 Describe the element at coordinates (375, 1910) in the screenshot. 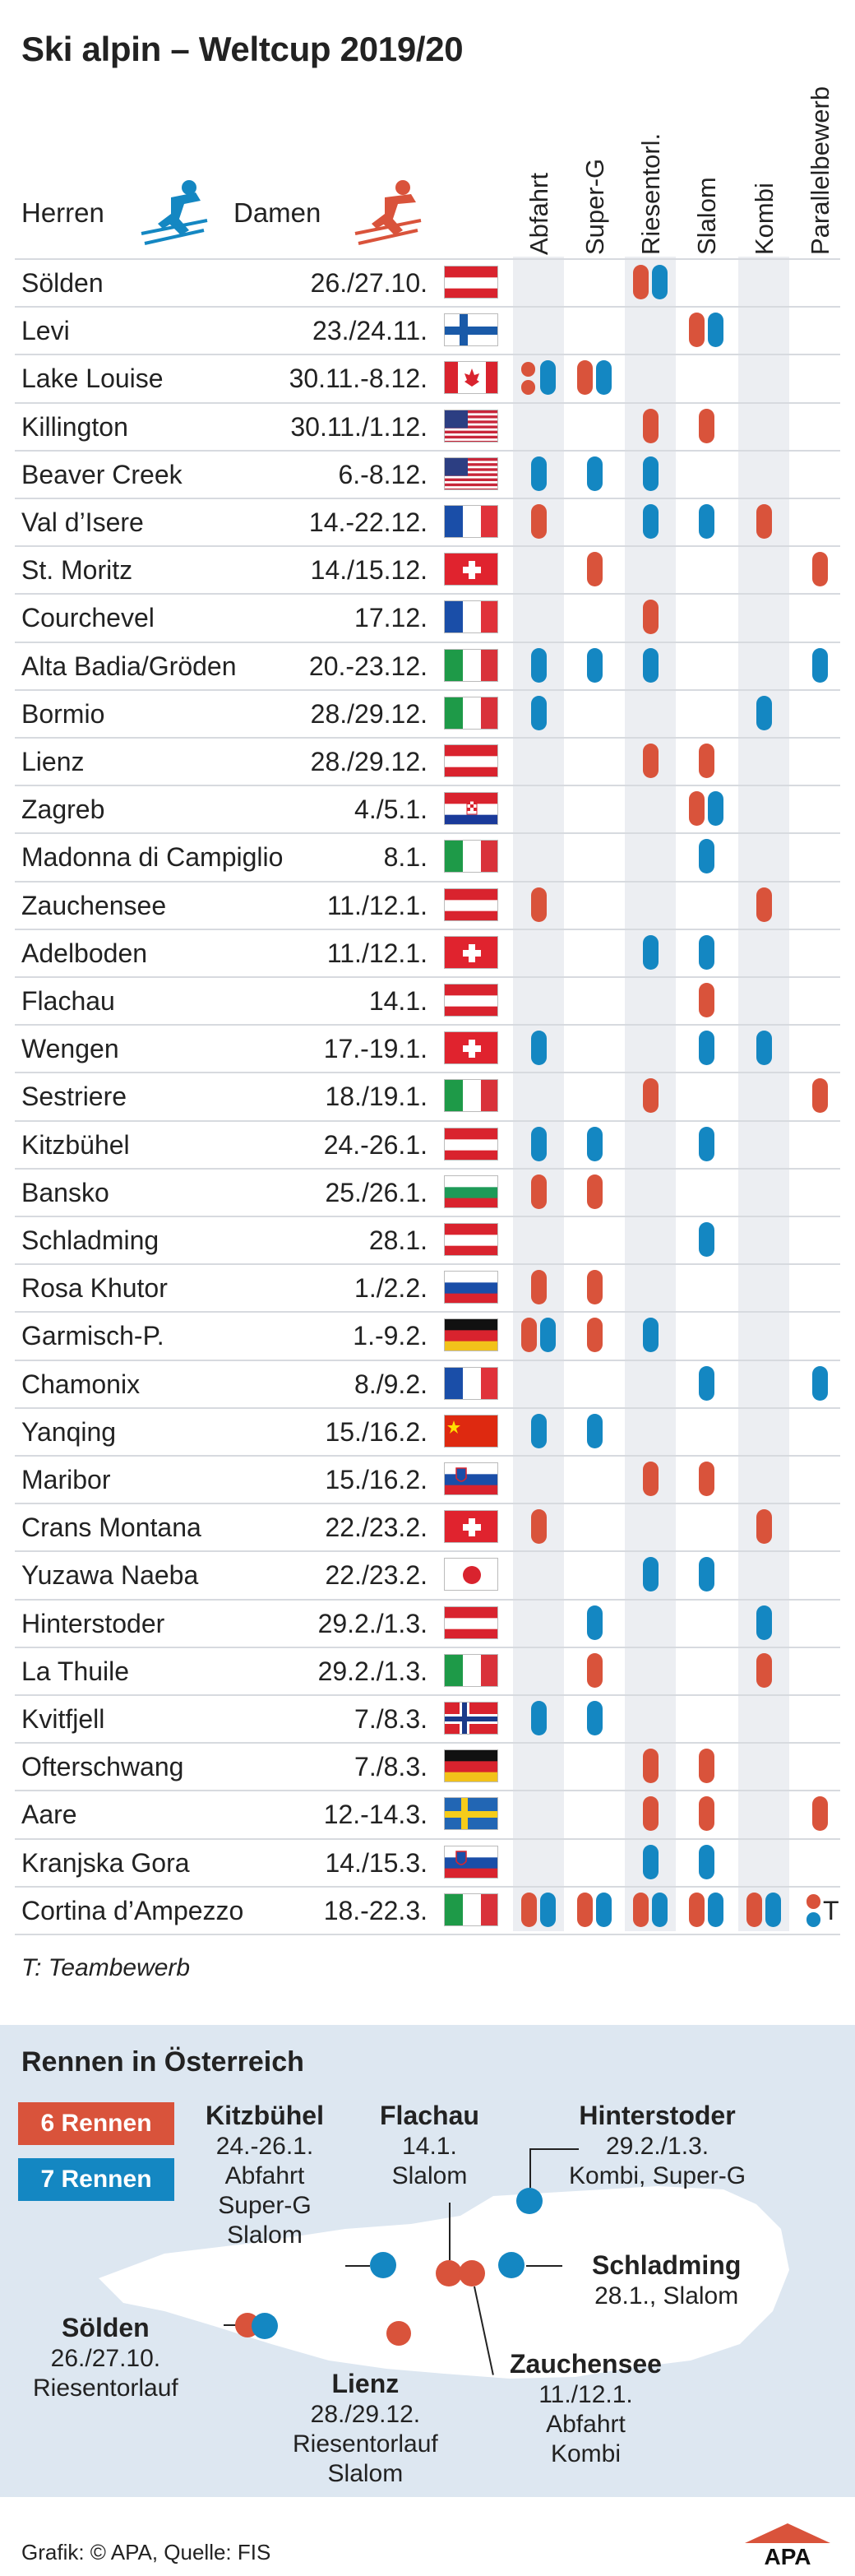

I see `race-date: 18.-22.3.` at that location.